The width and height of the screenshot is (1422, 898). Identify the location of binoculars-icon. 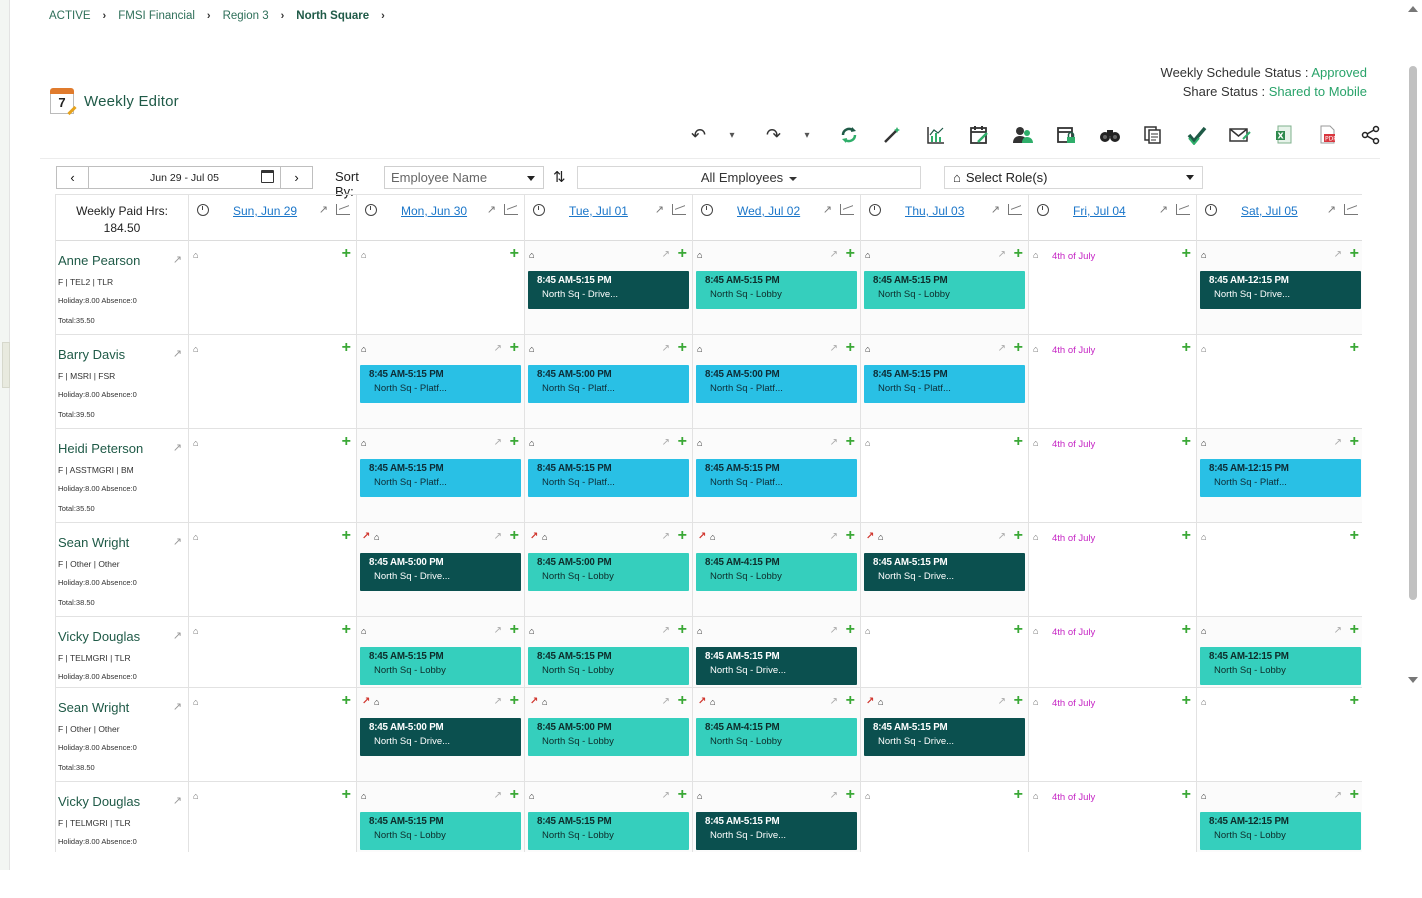
(1109, 135).